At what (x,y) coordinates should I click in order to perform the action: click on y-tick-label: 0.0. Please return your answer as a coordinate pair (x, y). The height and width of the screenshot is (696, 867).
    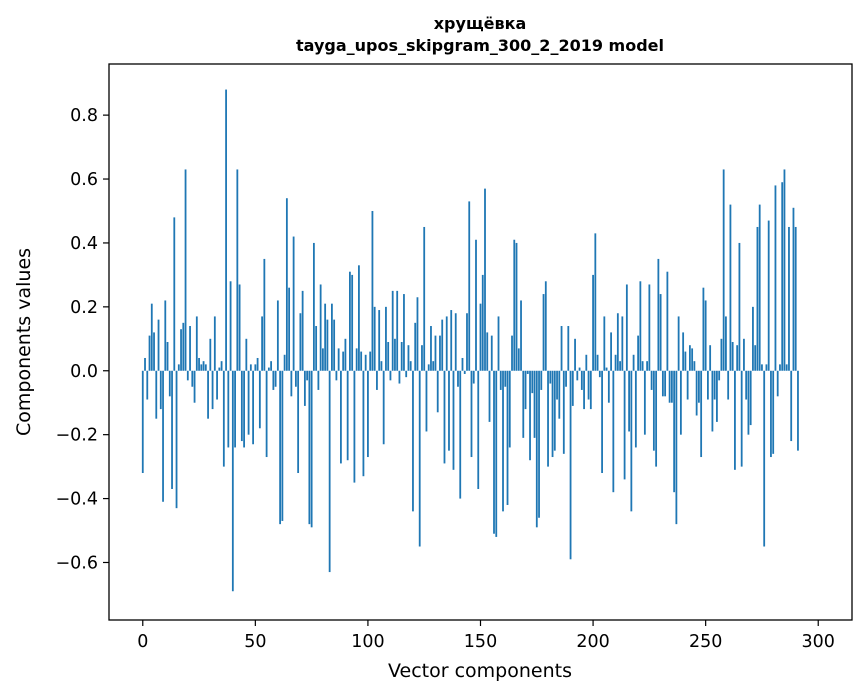
    Looking at the image, I should click on (84, 372).